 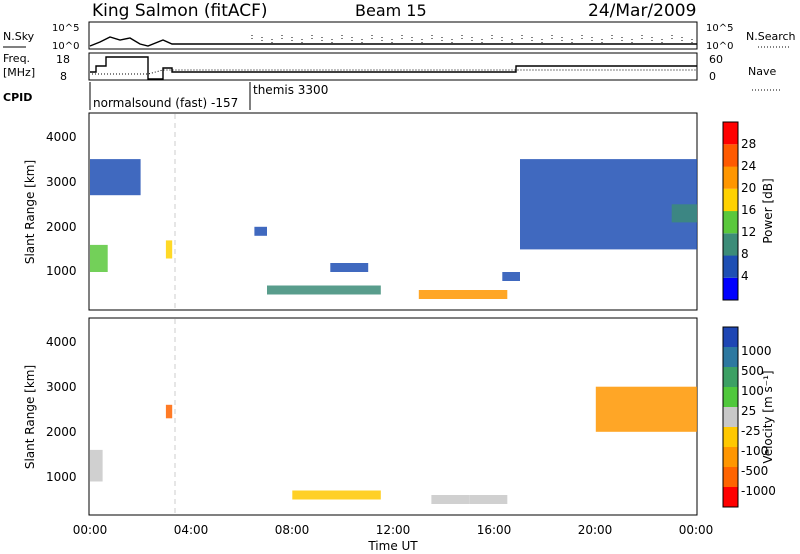 What do you see at coordinates (771, 36) in the screenshot?
I see `noise-right-label: N.Search` at bounding box center [771, 36].